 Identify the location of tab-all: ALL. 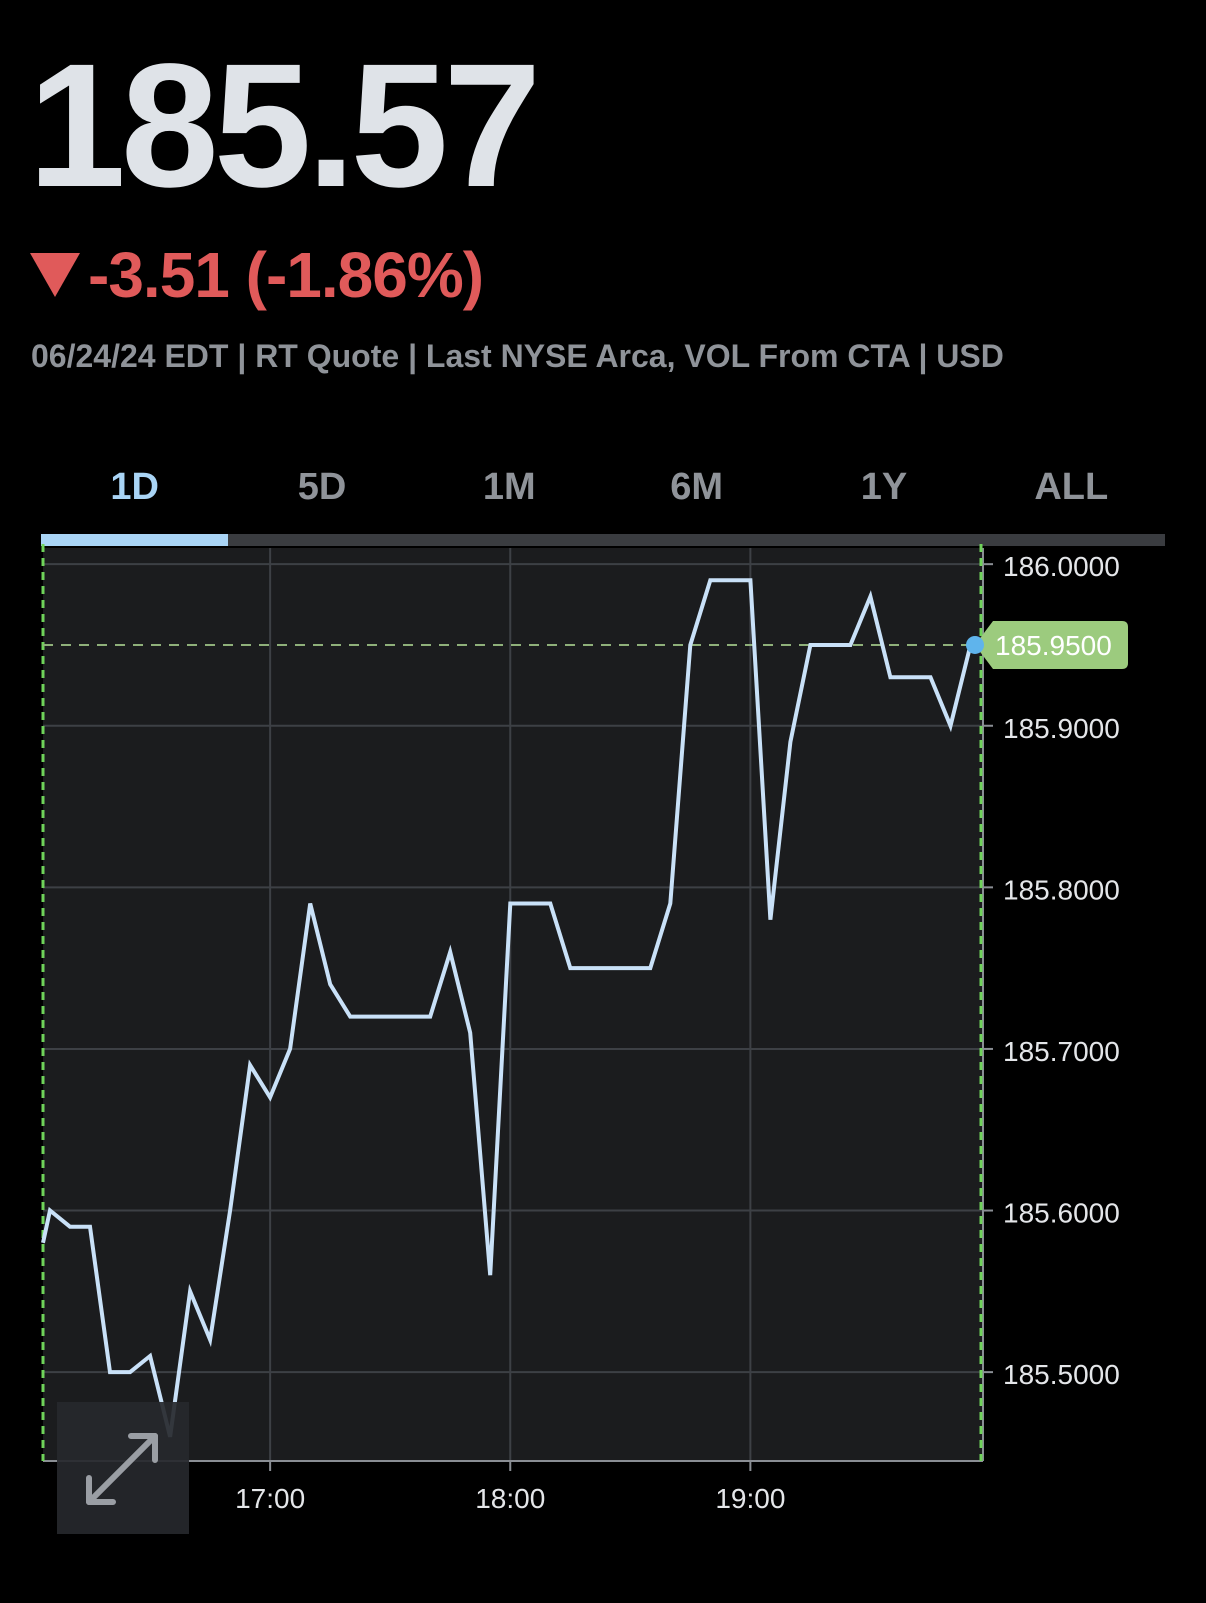
(1071, 487).